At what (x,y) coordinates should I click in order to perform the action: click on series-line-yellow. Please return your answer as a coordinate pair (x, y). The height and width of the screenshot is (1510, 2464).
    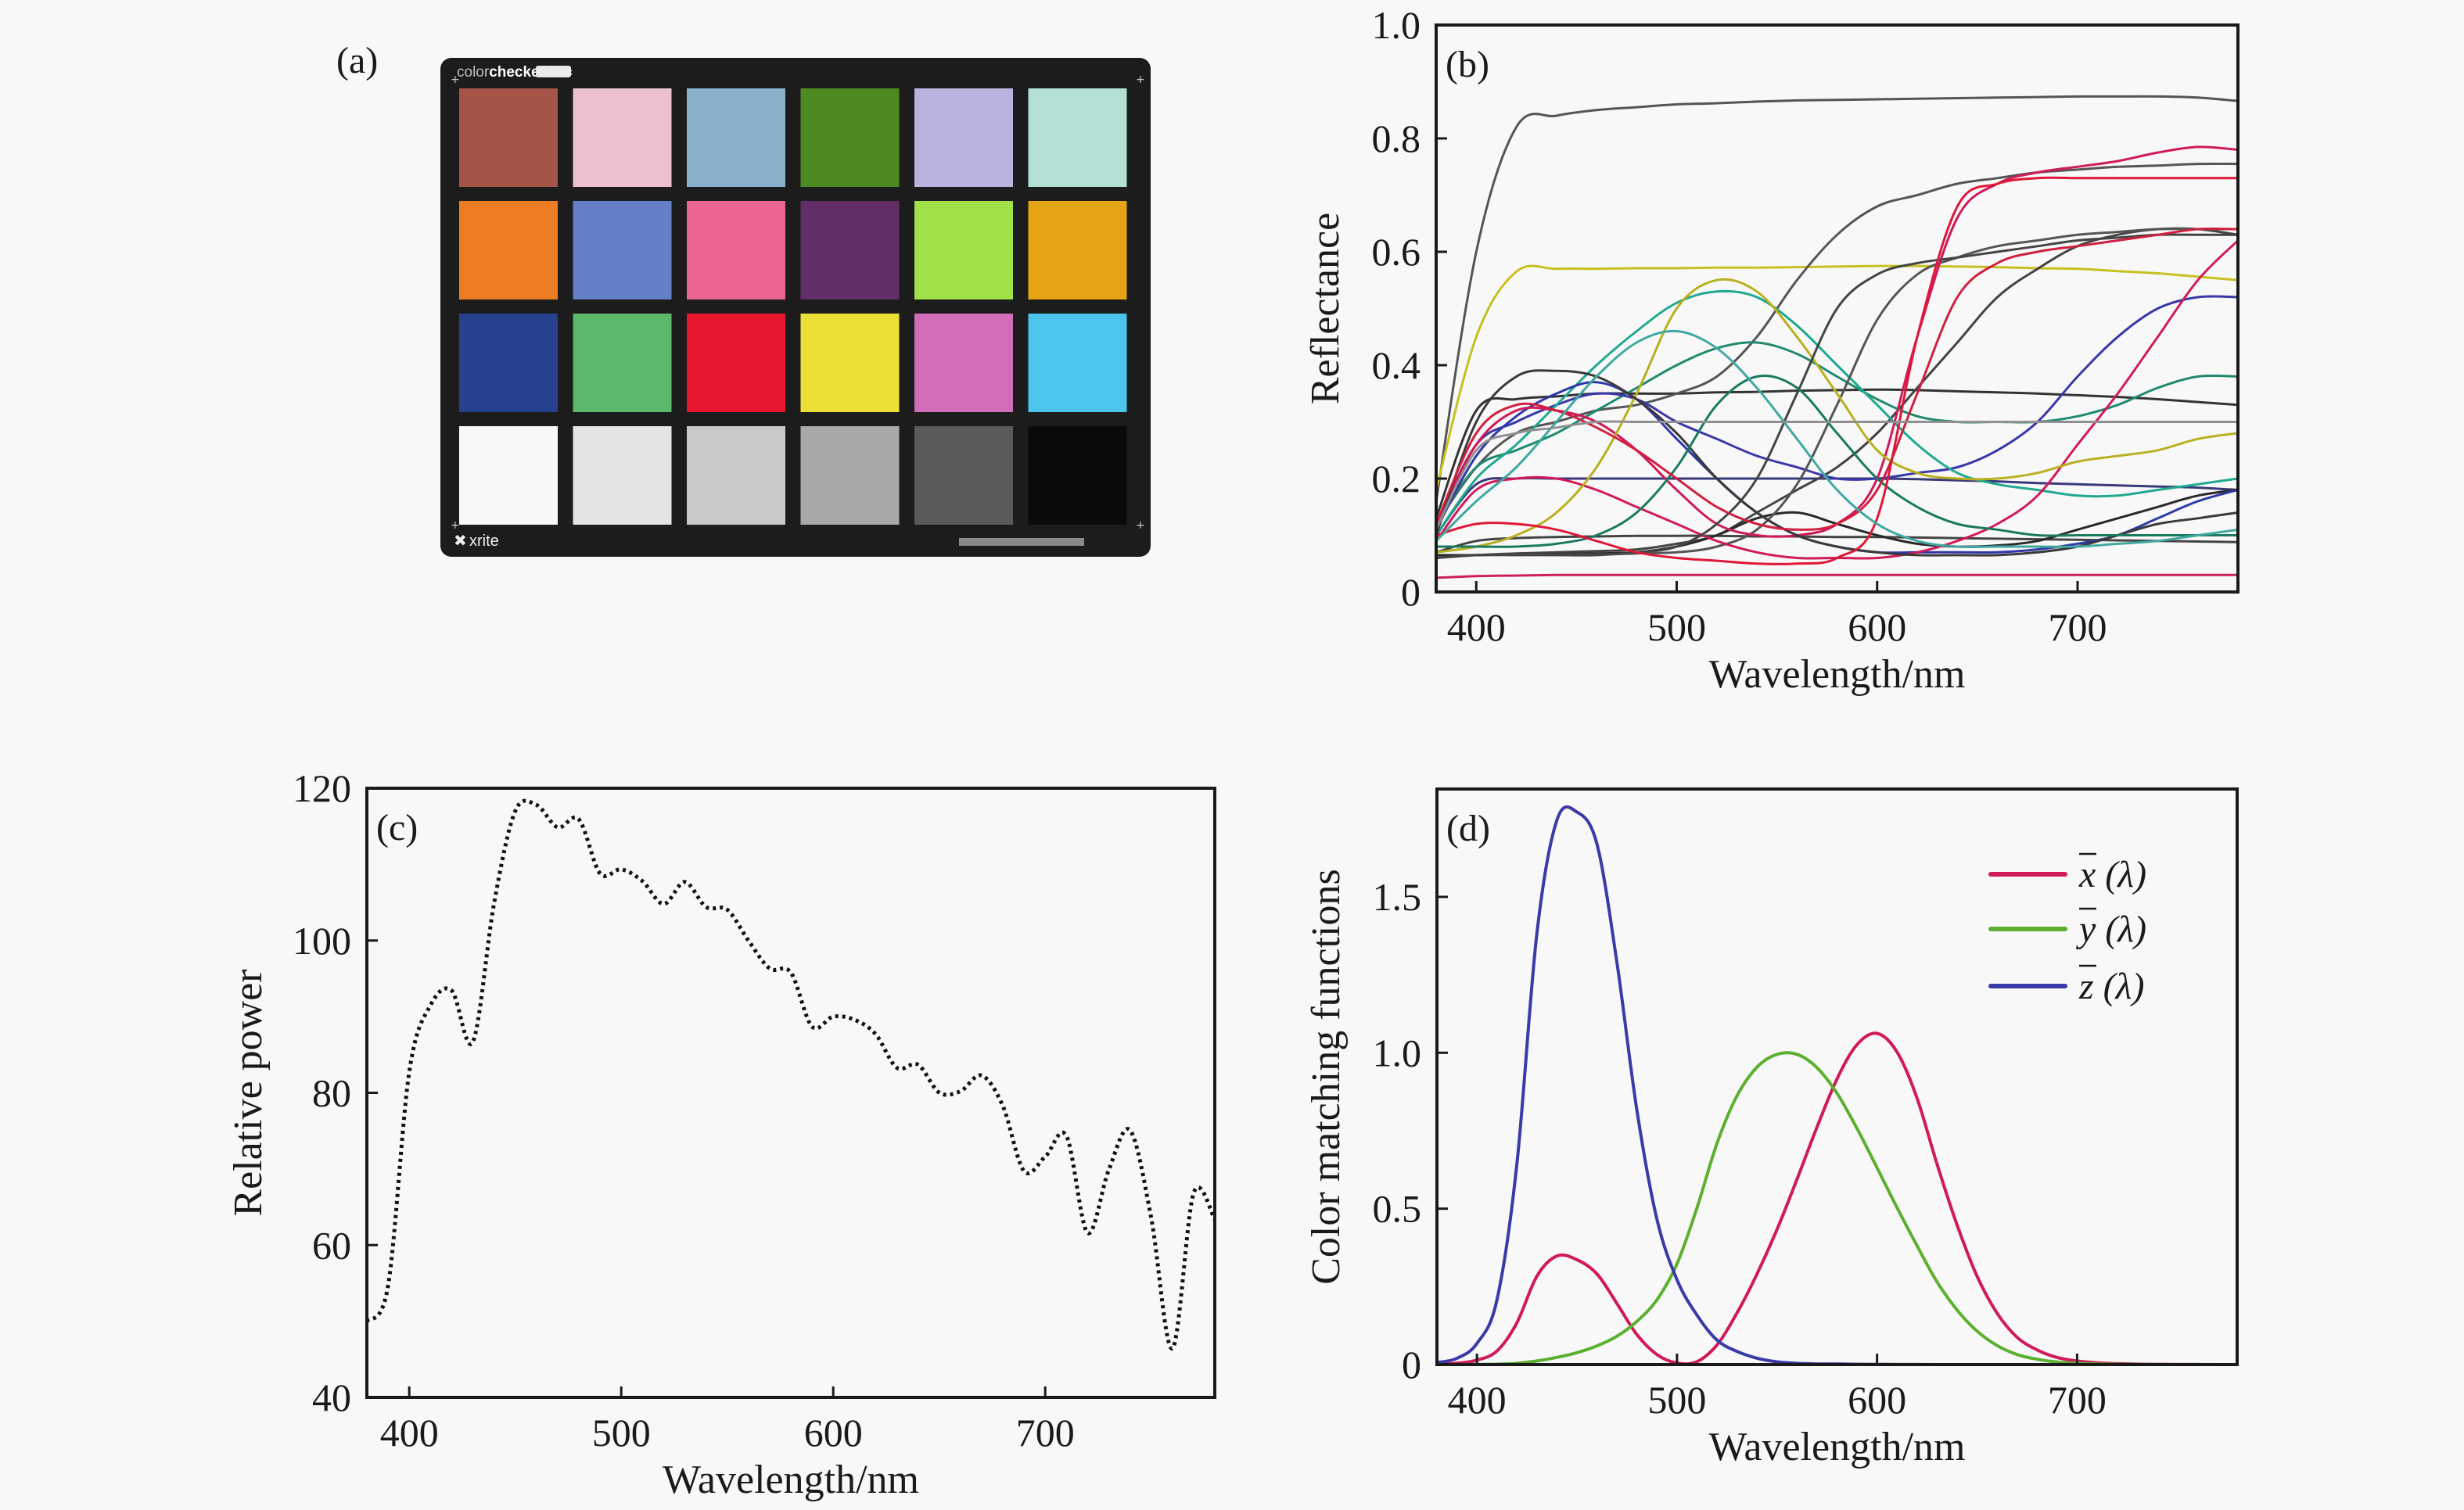
    Looking at the image, I should click on (1837, 377).